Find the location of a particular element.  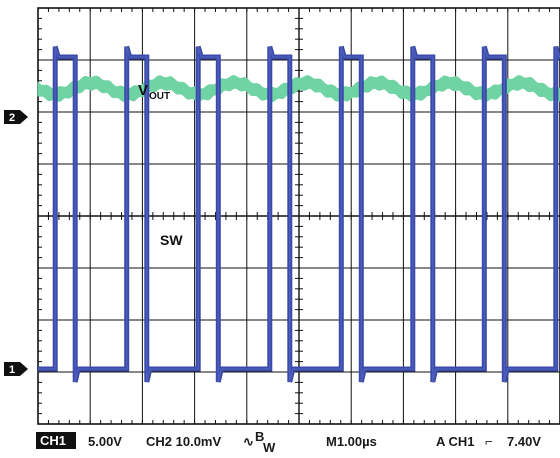

ch2-marker-box is located at coordinates (12, 117).